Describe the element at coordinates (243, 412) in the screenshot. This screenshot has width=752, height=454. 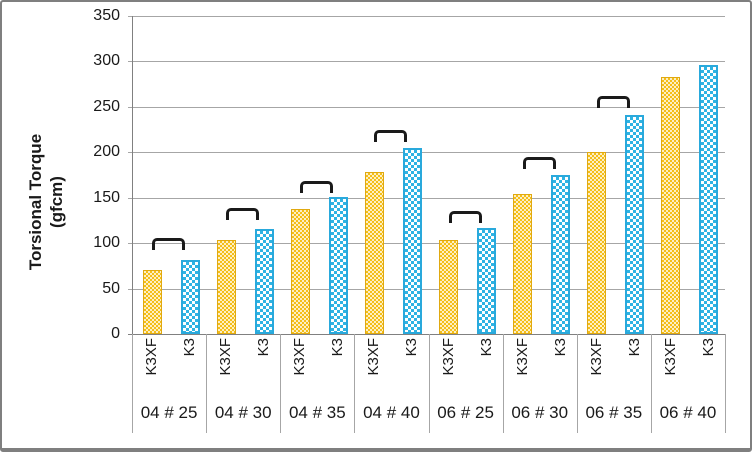
I see `category-label: 04 # 30` at that location.